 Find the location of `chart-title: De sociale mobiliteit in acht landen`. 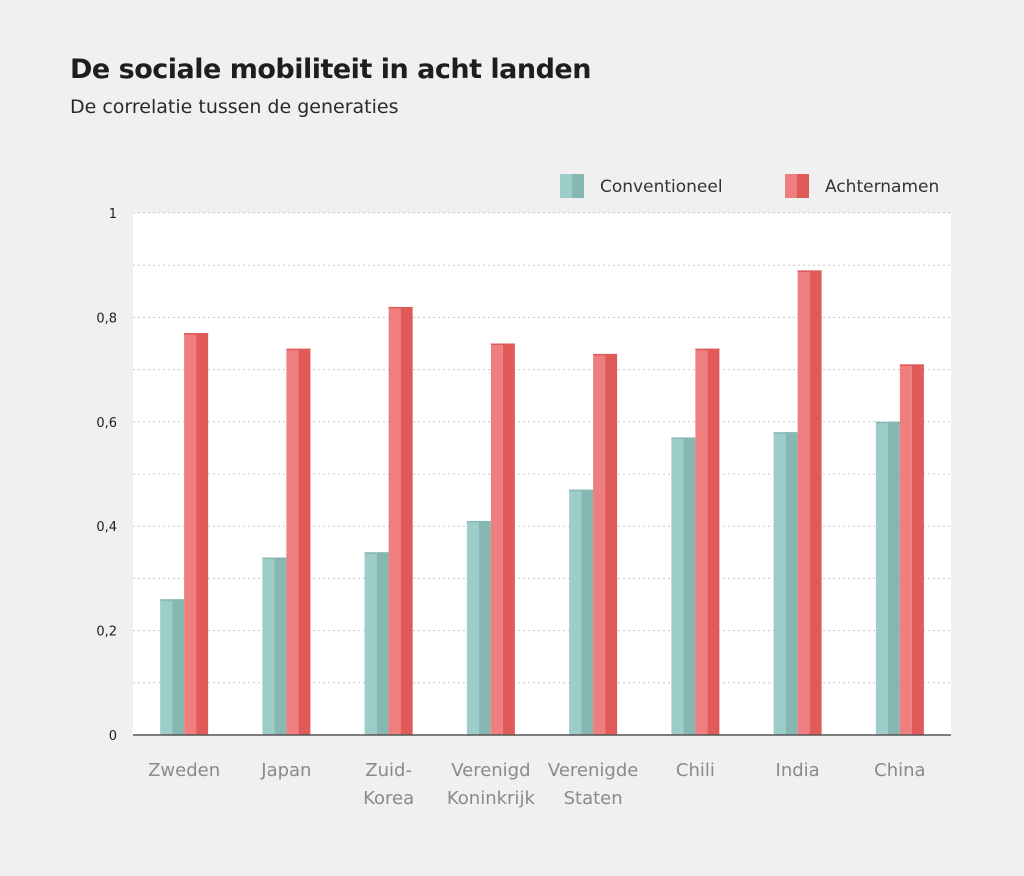

chart-title: De sociale mobiliteit in acht landen is located at coordinates (330, 69).